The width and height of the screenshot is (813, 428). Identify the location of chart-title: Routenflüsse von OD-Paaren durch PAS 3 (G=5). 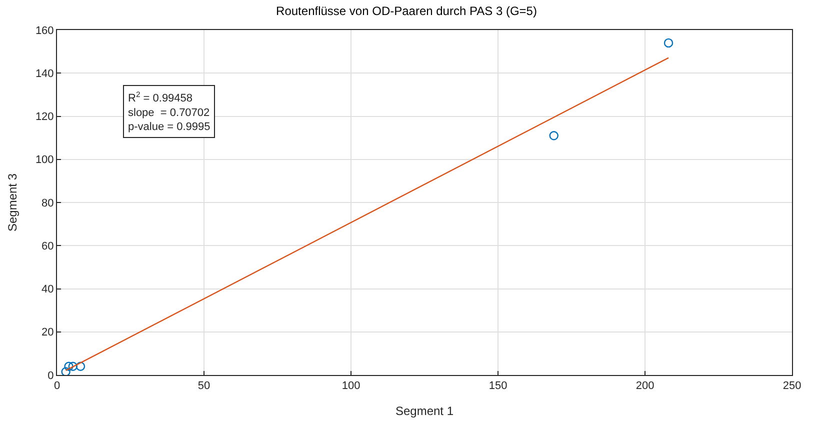
(406, 11).